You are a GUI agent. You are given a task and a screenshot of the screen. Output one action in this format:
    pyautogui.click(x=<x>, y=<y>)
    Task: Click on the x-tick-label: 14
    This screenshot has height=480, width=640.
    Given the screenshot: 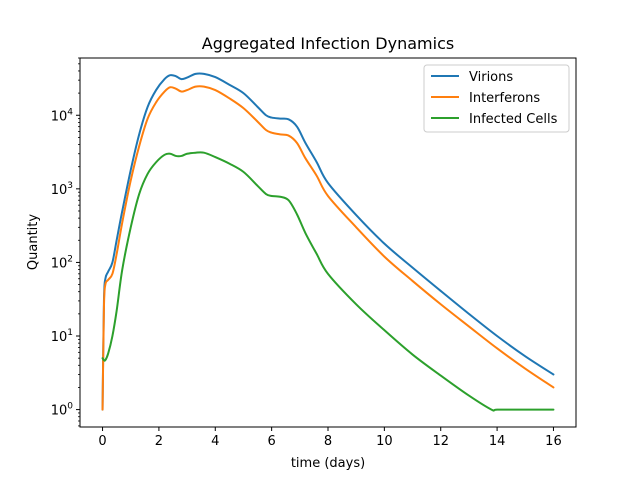 What is the action you would take?
    pyautogui.click(x=497, y=441)
    